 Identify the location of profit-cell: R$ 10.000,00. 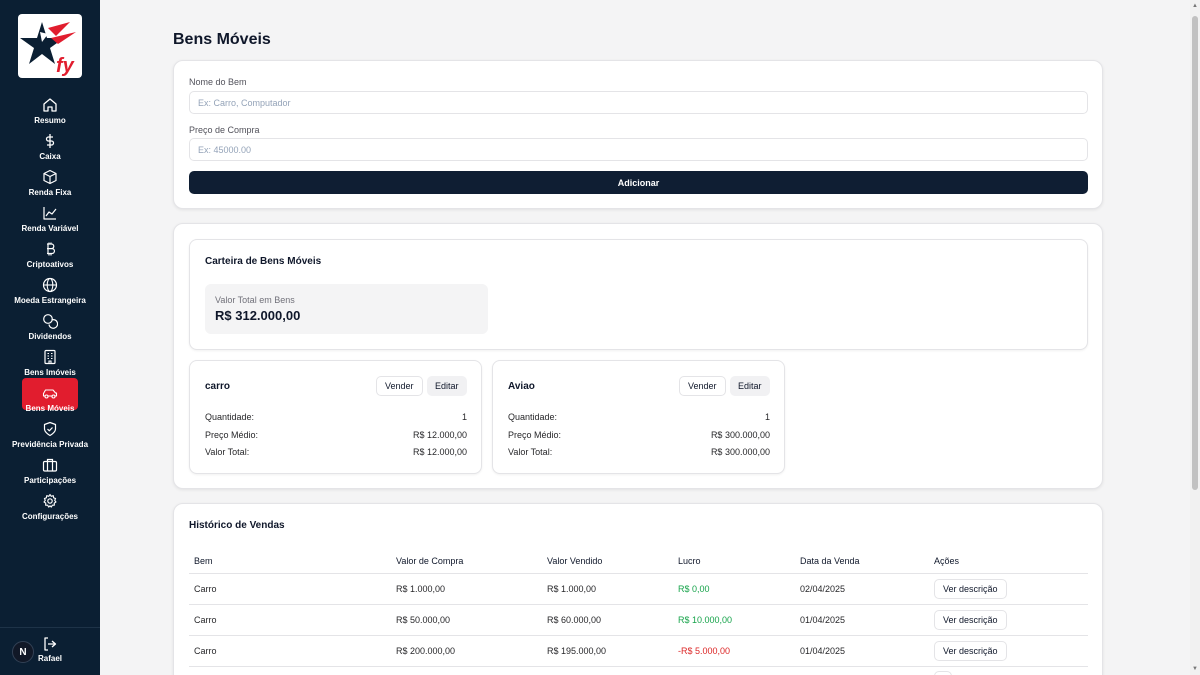
(705, 620).